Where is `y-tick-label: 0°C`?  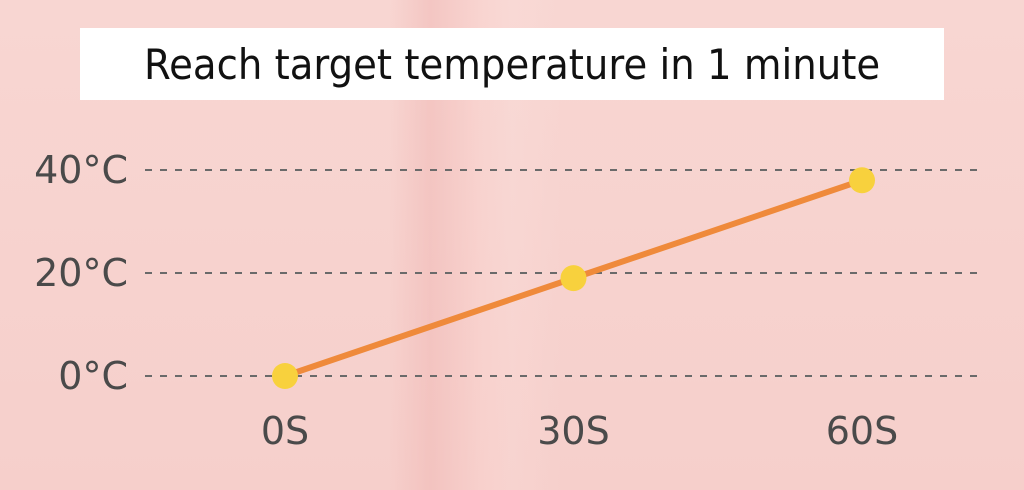 y-tick-label: 0°C is located at coordinates (93, 376).